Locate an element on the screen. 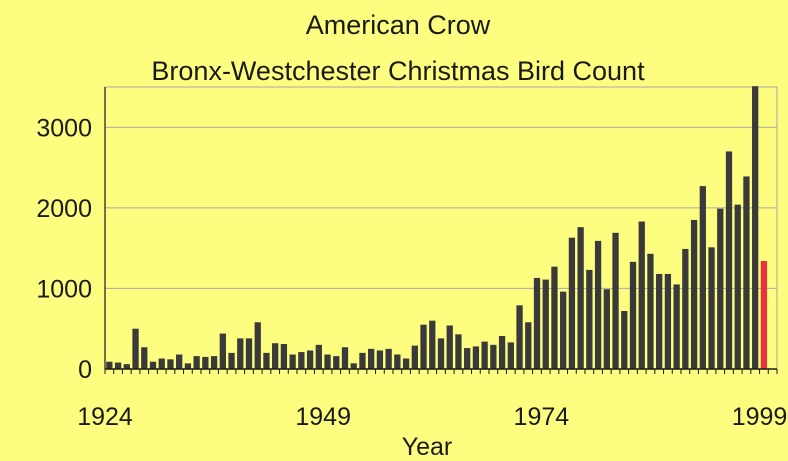 The width and height of the screenshot is (788, 461). bar-1988 is located at coordinates (668, 321).